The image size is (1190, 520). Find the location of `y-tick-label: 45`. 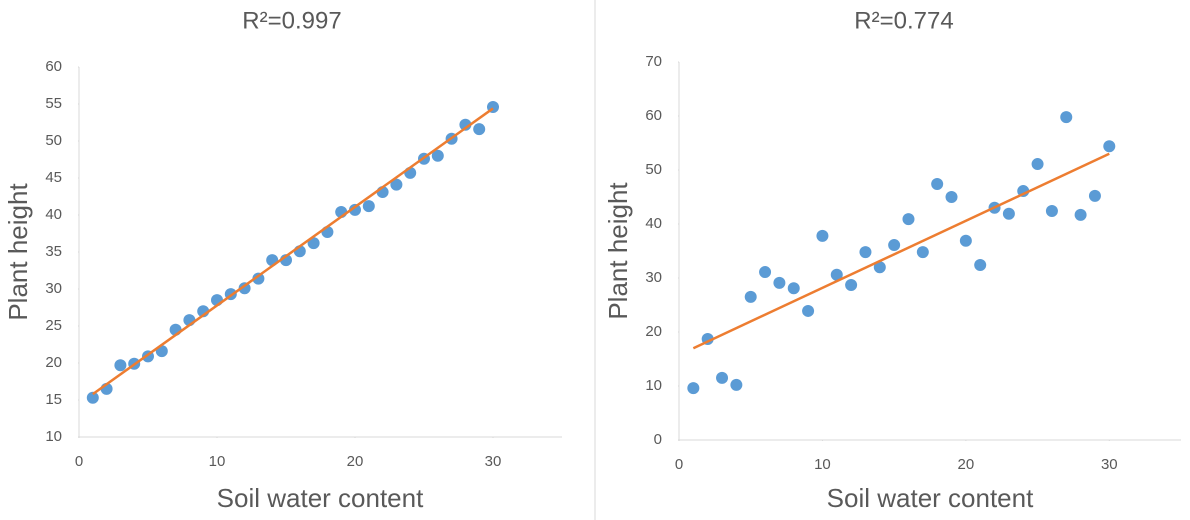

y-tick-label: 45 is located at coordinates (53, 177).